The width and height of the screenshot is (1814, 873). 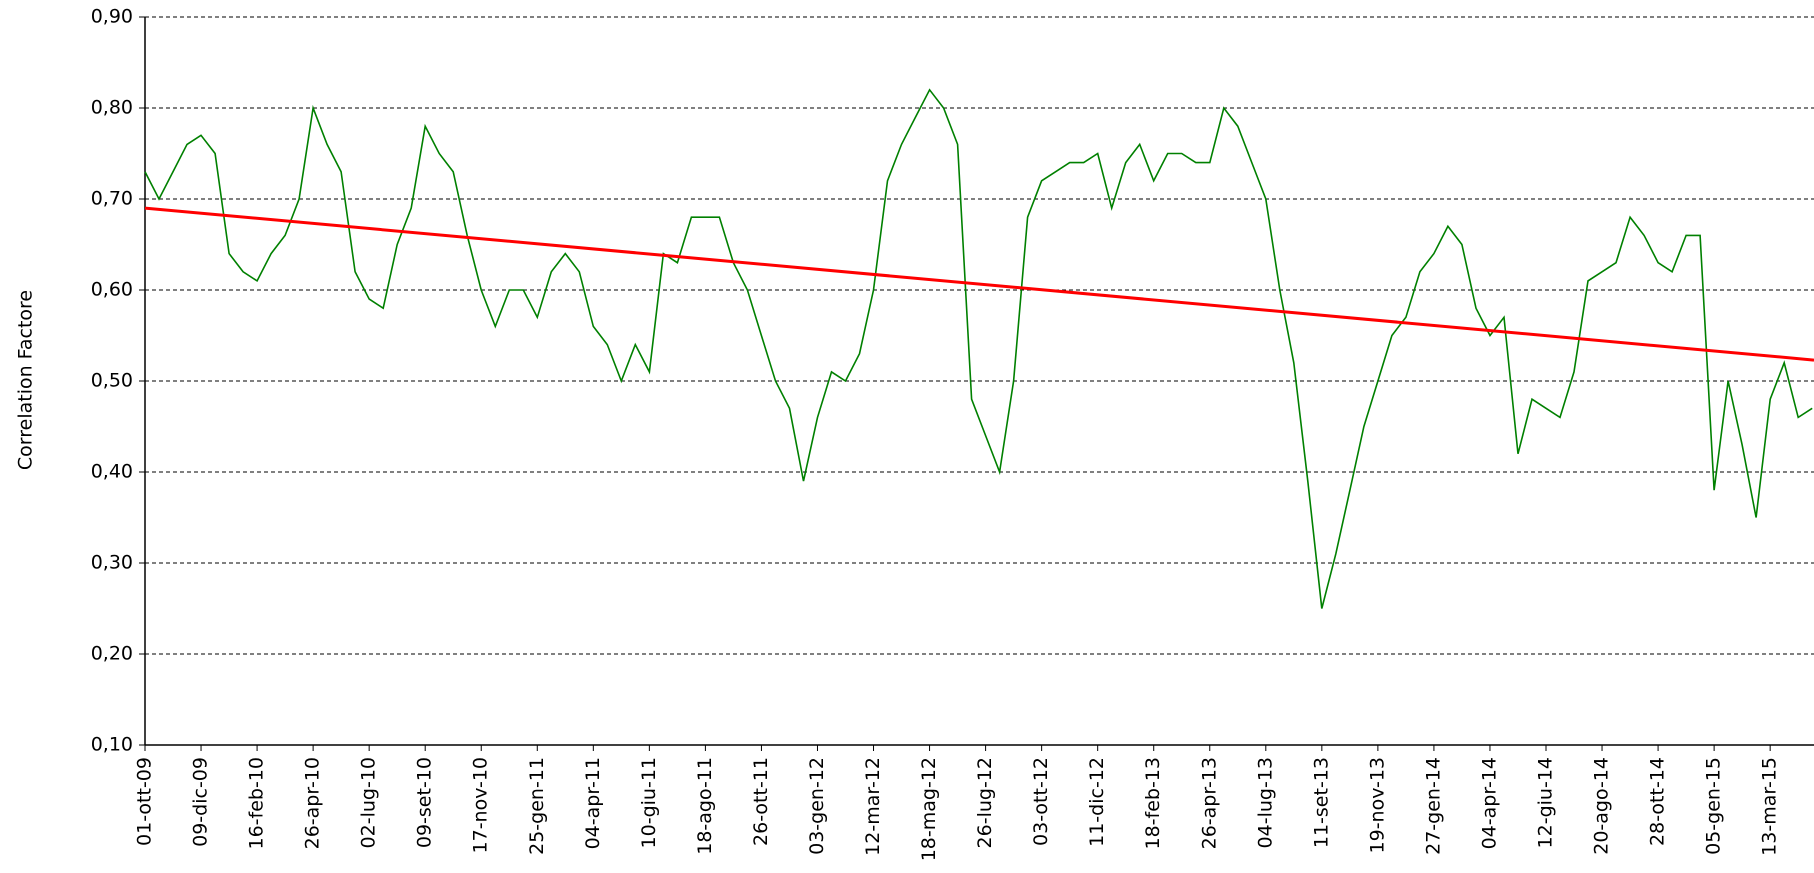 I want to click on x-tick-label: 17-nov-10, so click(x=481, y=805).